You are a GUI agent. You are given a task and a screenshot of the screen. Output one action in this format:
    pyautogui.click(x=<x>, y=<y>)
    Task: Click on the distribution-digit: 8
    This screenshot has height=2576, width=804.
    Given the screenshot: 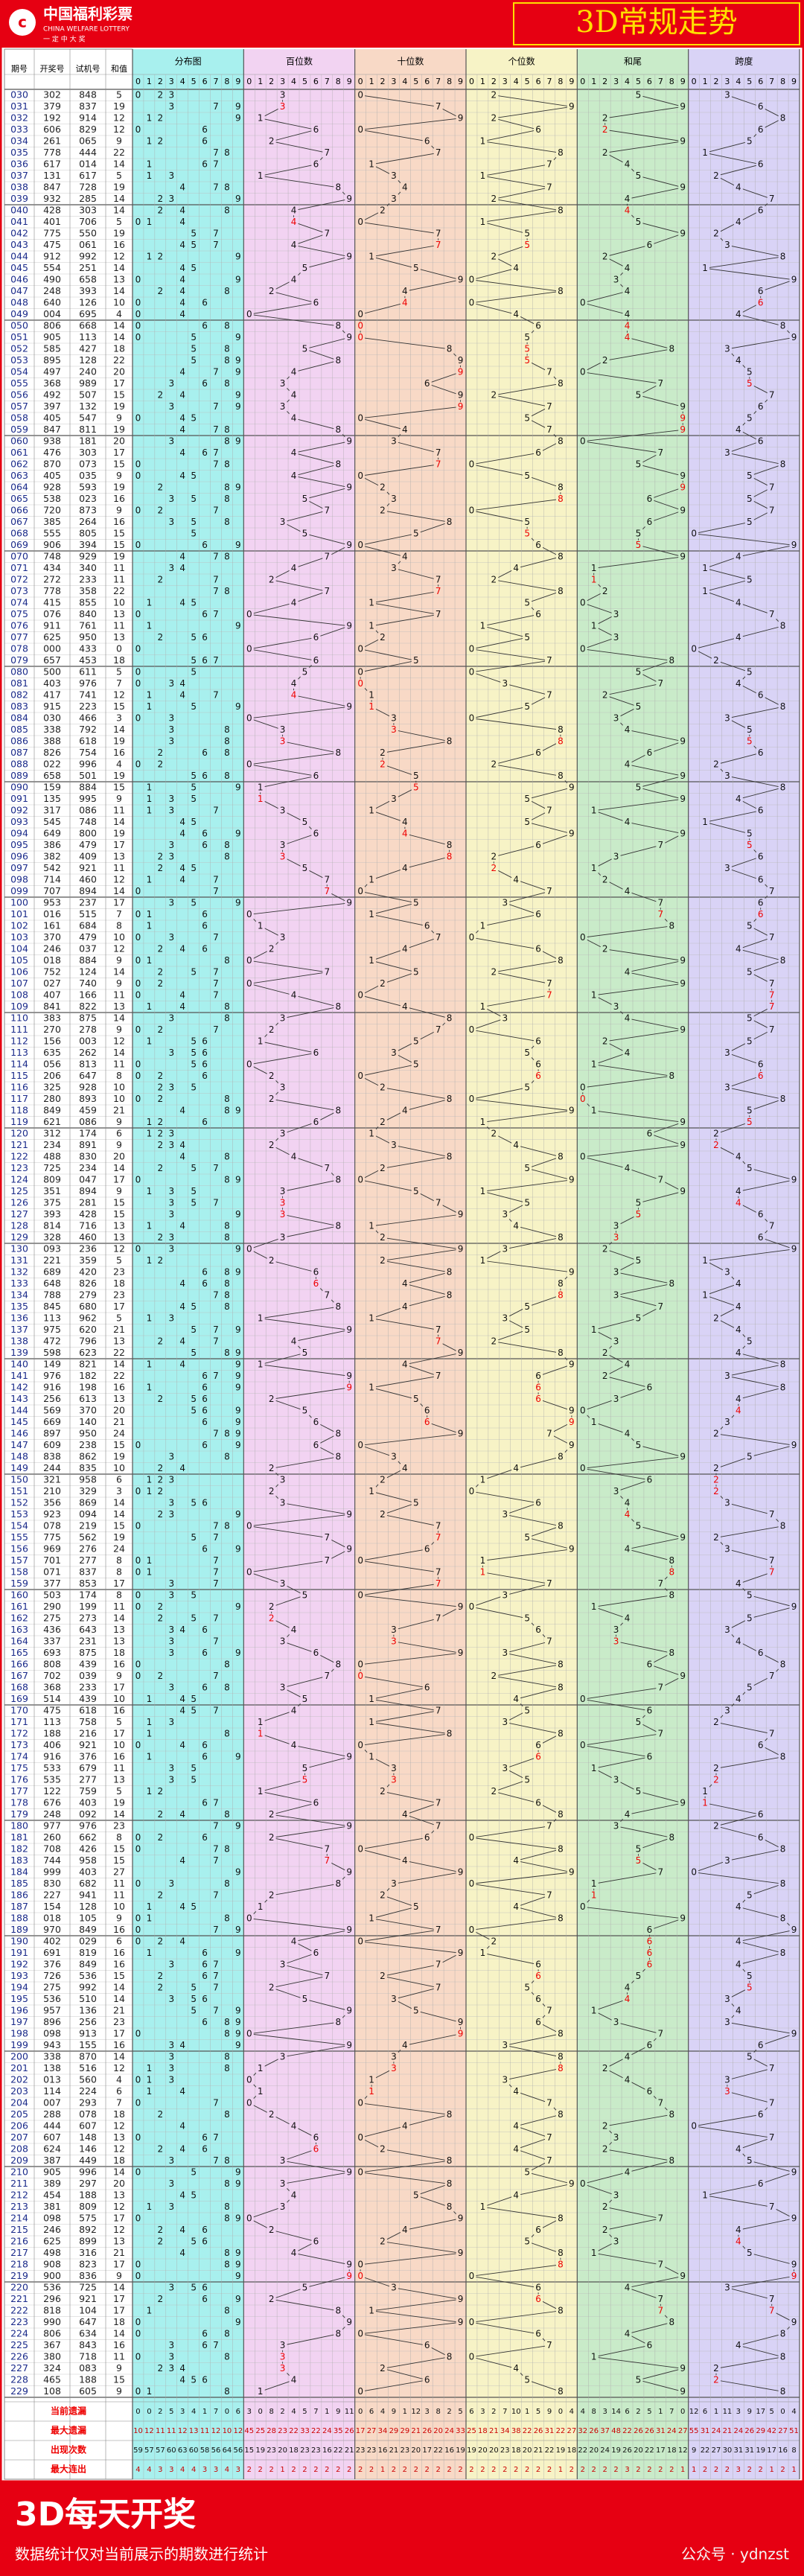 What is the action you would take?
    pyautogui.click(x=227, y=1433)
    